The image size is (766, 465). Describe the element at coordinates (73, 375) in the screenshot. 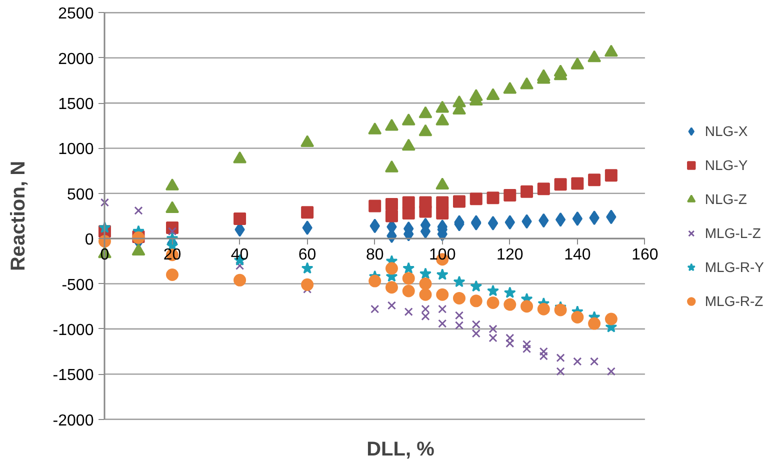

I see `y-tick-label: -1500` at that location.